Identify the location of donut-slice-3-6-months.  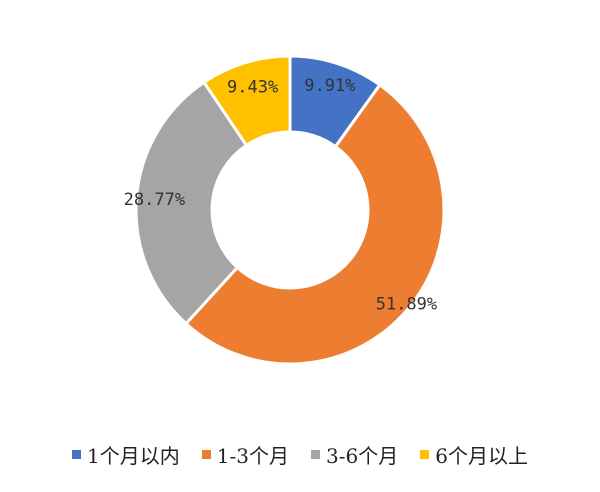
(191, 203).